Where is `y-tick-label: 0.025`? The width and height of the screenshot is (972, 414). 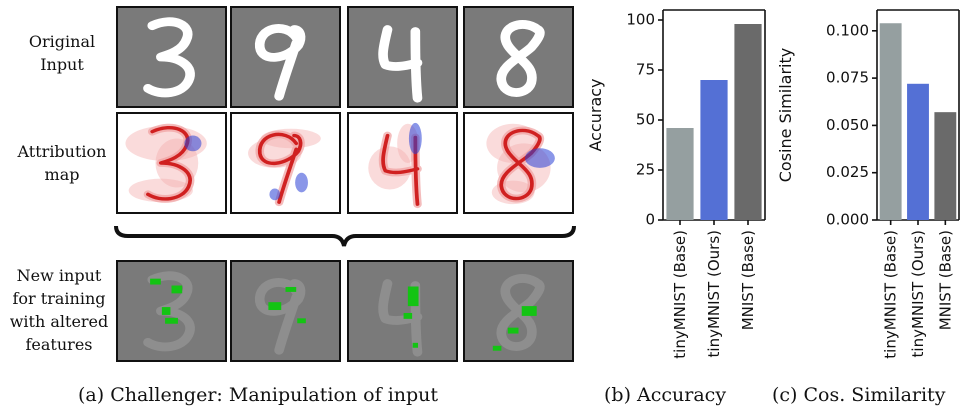 y-tick-label: 0.025 is located at coordinates (847, 172).